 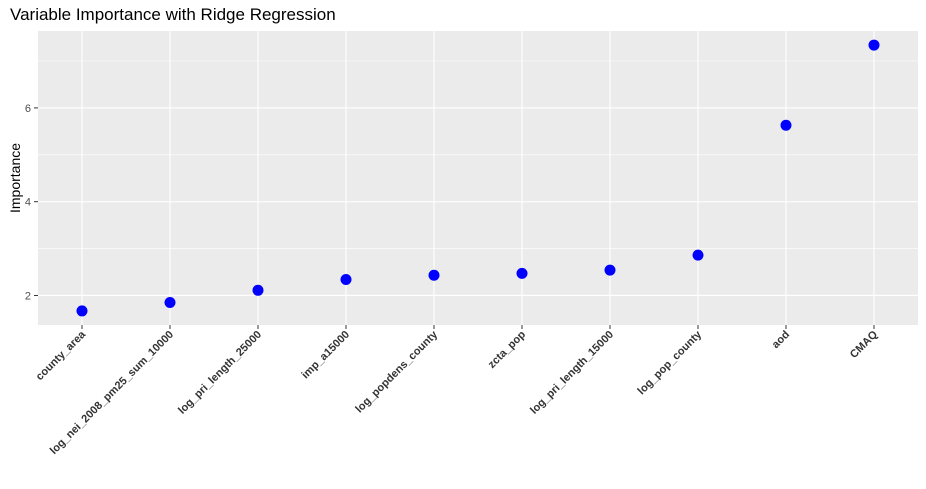 What do you see at coordinates (346, 280) in the screenshot?
I see `data-point-imp_a15000` at bounding box center [346, 280].